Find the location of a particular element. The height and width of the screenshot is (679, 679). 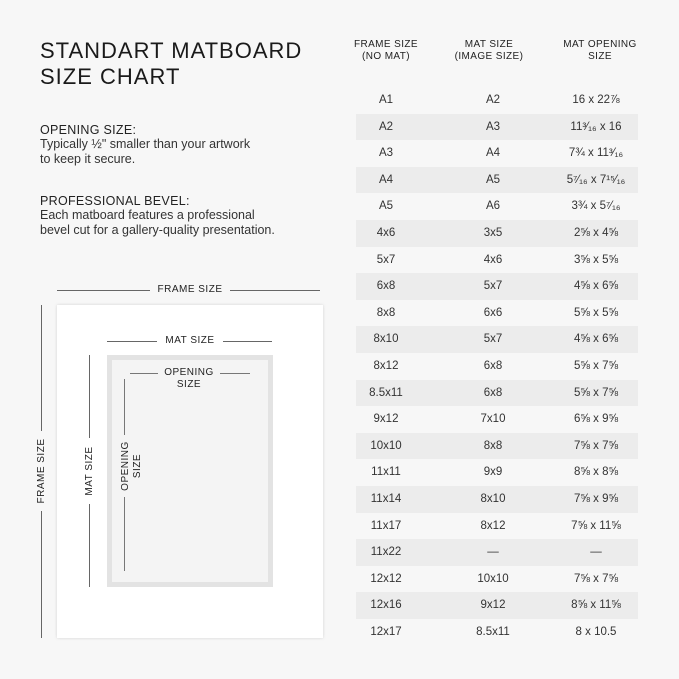

mat-size-cell: A2 is located at coordinates (493, 100).